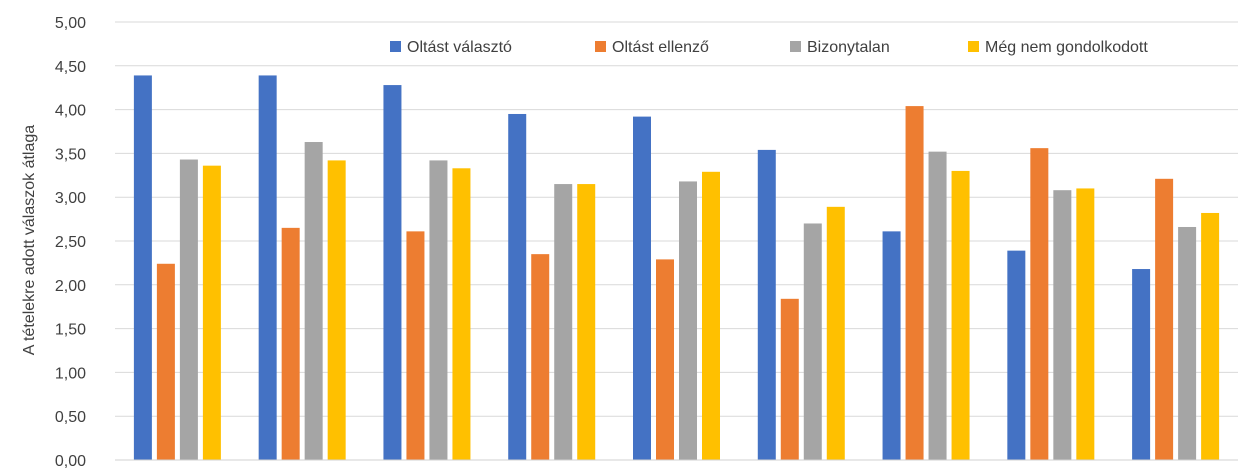 The image size is (1244, 468). I want to click on y-tick-label: 4,50, so click(70, 67).